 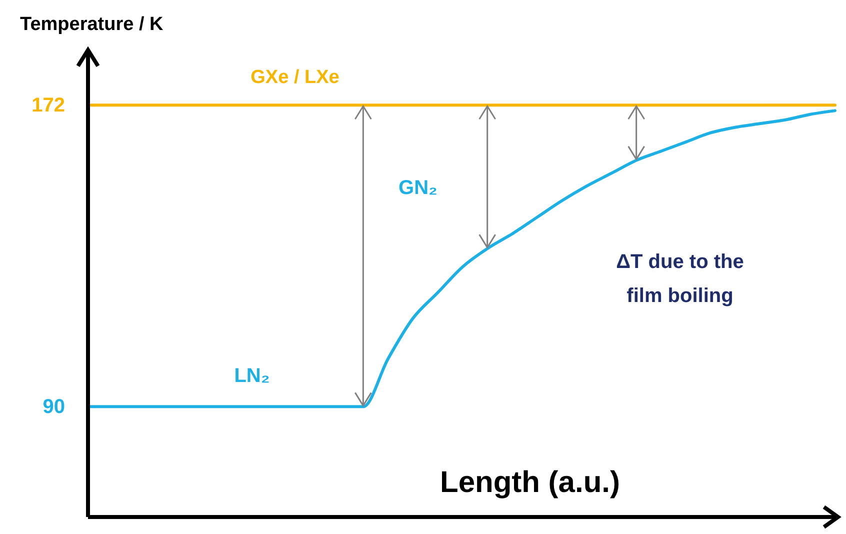 I want to click on annotation: GN₂, so click(x=418, y=188).